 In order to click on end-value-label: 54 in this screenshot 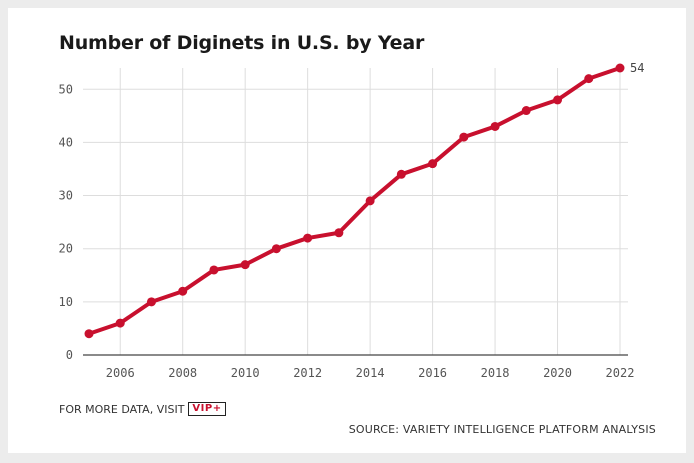, I will do `click(637, 68)`.